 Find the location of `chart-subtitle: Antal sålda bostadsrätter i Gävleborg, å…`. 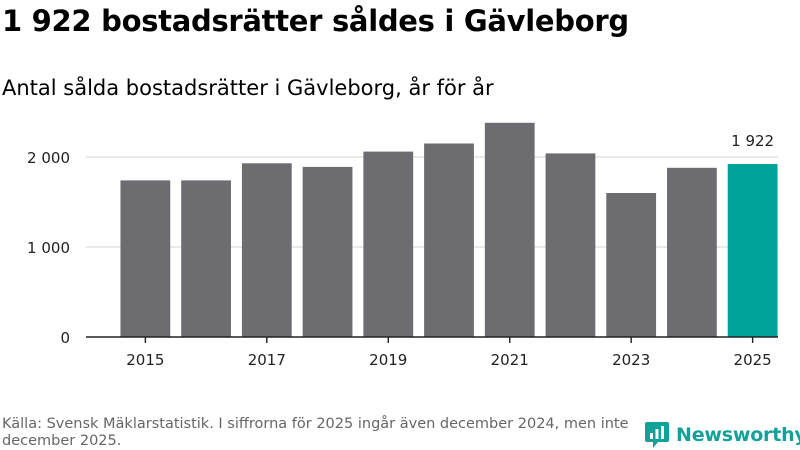

chart-subtitle: Antal sålda bostadsrätter i Gävleborg, å… is located at coordinates (248, 88).